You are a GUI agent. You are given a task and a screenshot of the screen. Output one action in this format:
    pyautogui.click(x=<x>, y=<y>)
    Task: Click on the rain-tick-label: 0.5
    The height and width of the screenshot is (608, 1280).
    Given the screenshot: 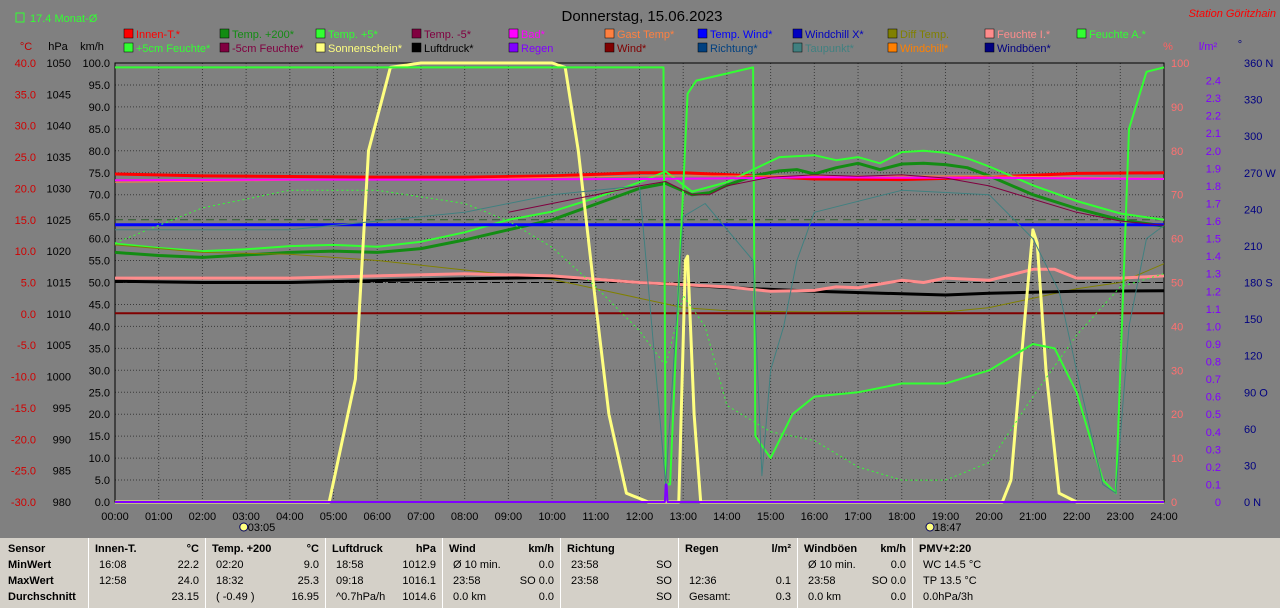 What is the action you would take?
    pyautogui.click(x=1213, y=415)
    